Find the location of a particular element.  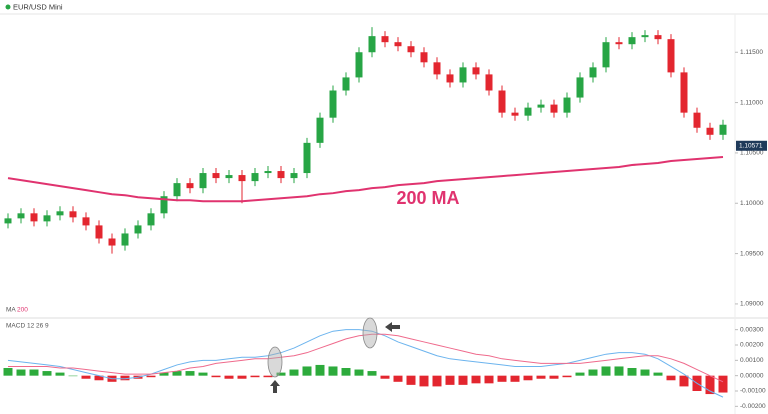

y-tick-label: 0.00000 is located at coordinates (752, 375).